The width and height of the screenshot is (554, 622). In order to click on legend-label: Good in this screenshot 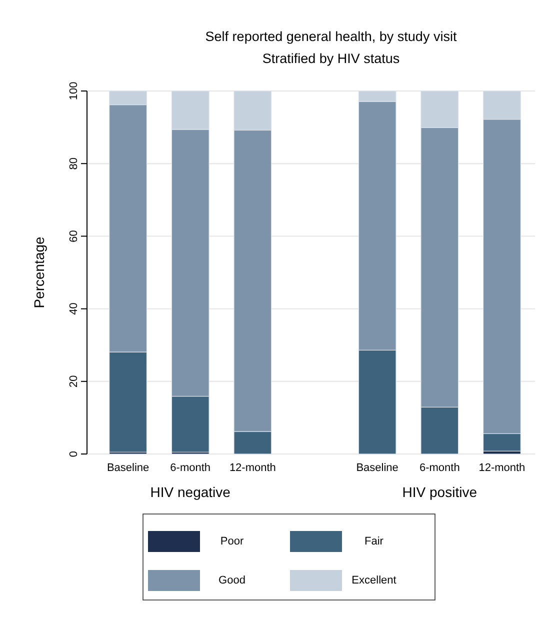, I will do `click(232, 580)`.